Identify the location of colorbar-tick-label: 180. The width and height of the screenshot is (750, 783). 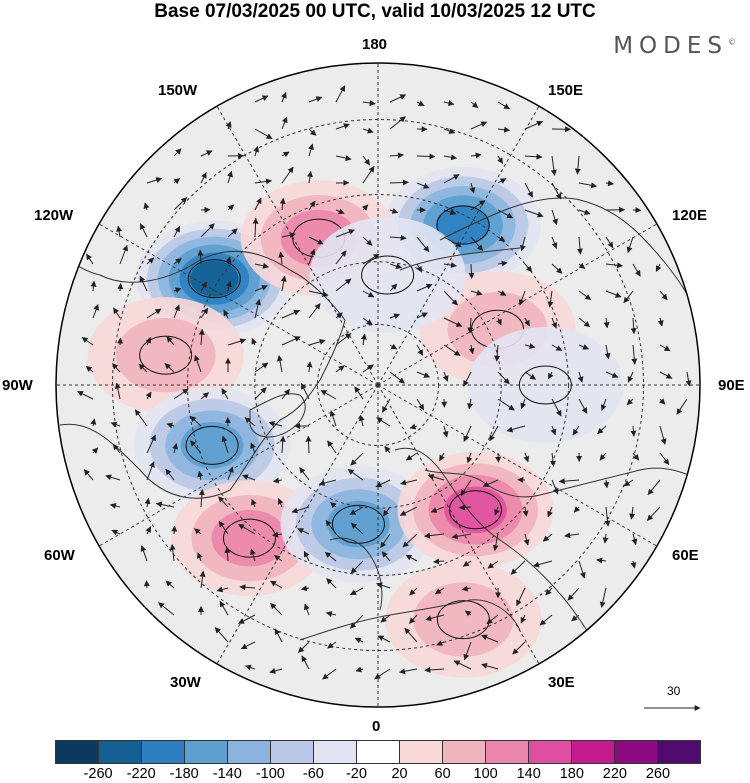
(571, 774).